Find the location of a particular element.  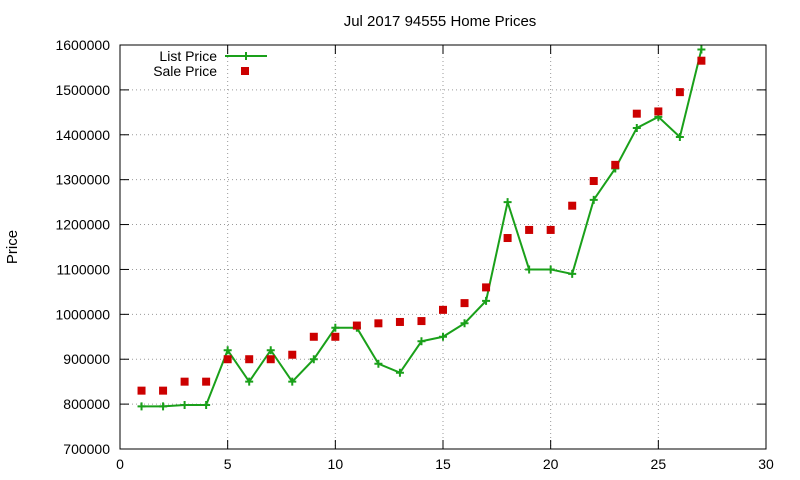

x-tick-label: 5 is located at coordinates (228, 464).